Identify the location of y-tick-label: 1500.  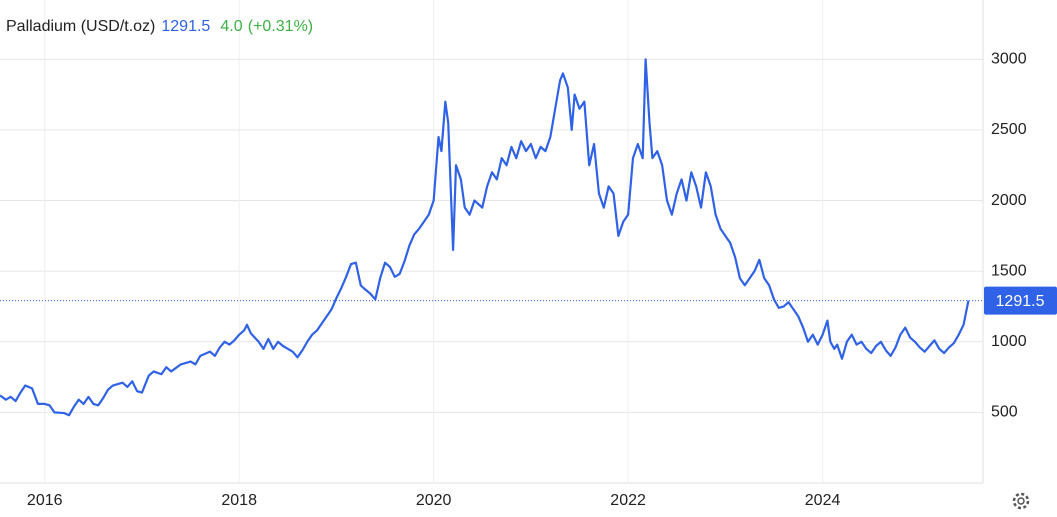
(1009, 270).